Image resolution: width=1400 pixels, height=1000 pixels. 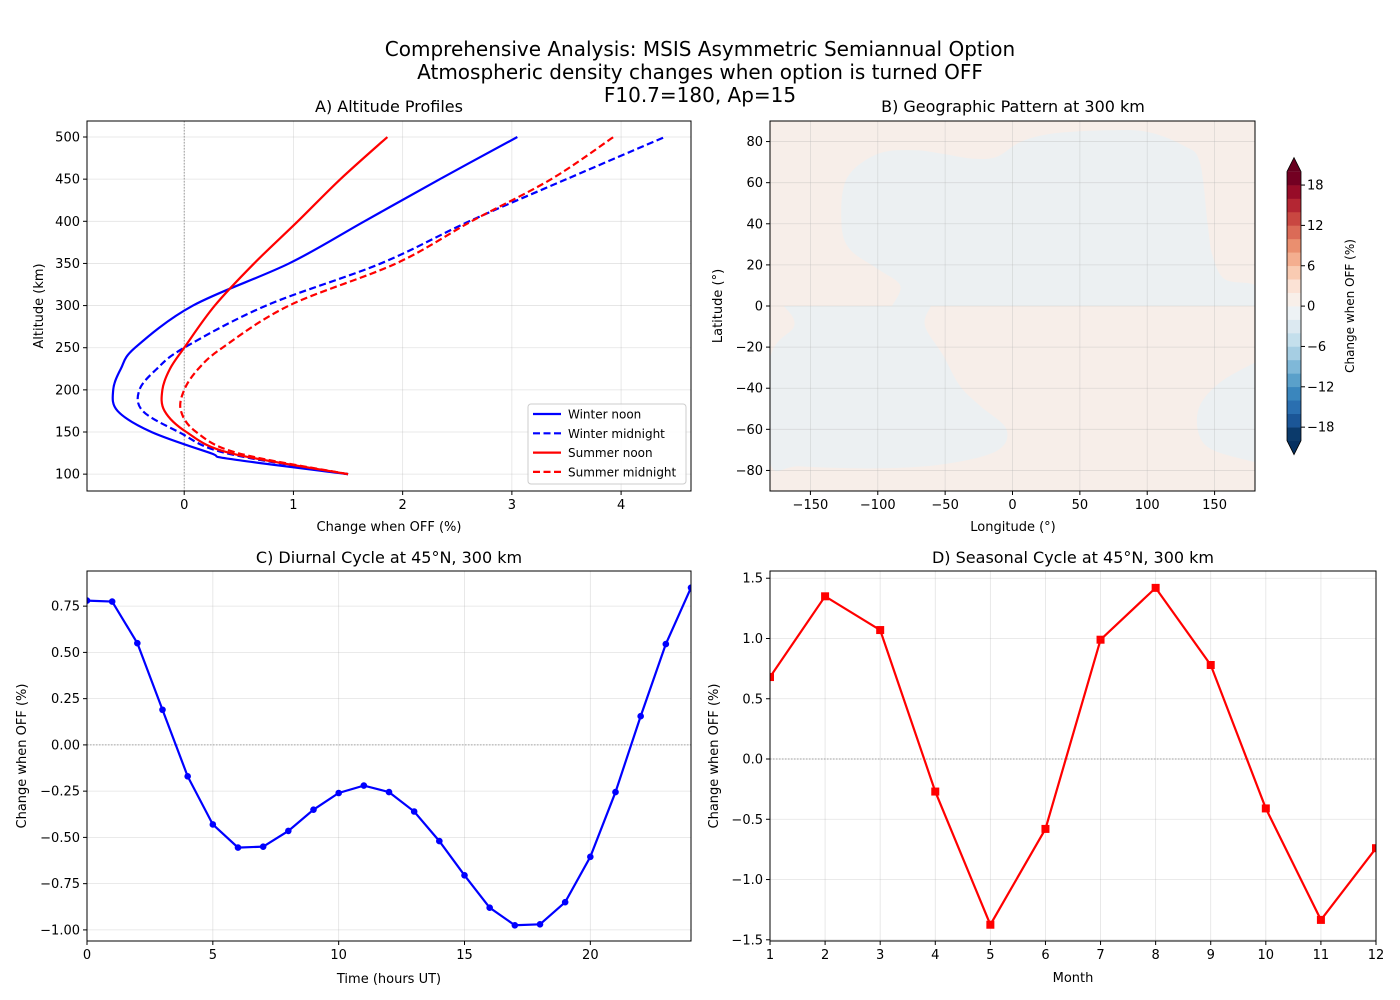 What do you see at coordinates (714, 756) in the screenshot?
I see `panel-d-ylabel: Change when OFF (%)` at bounding box center [714, 756].